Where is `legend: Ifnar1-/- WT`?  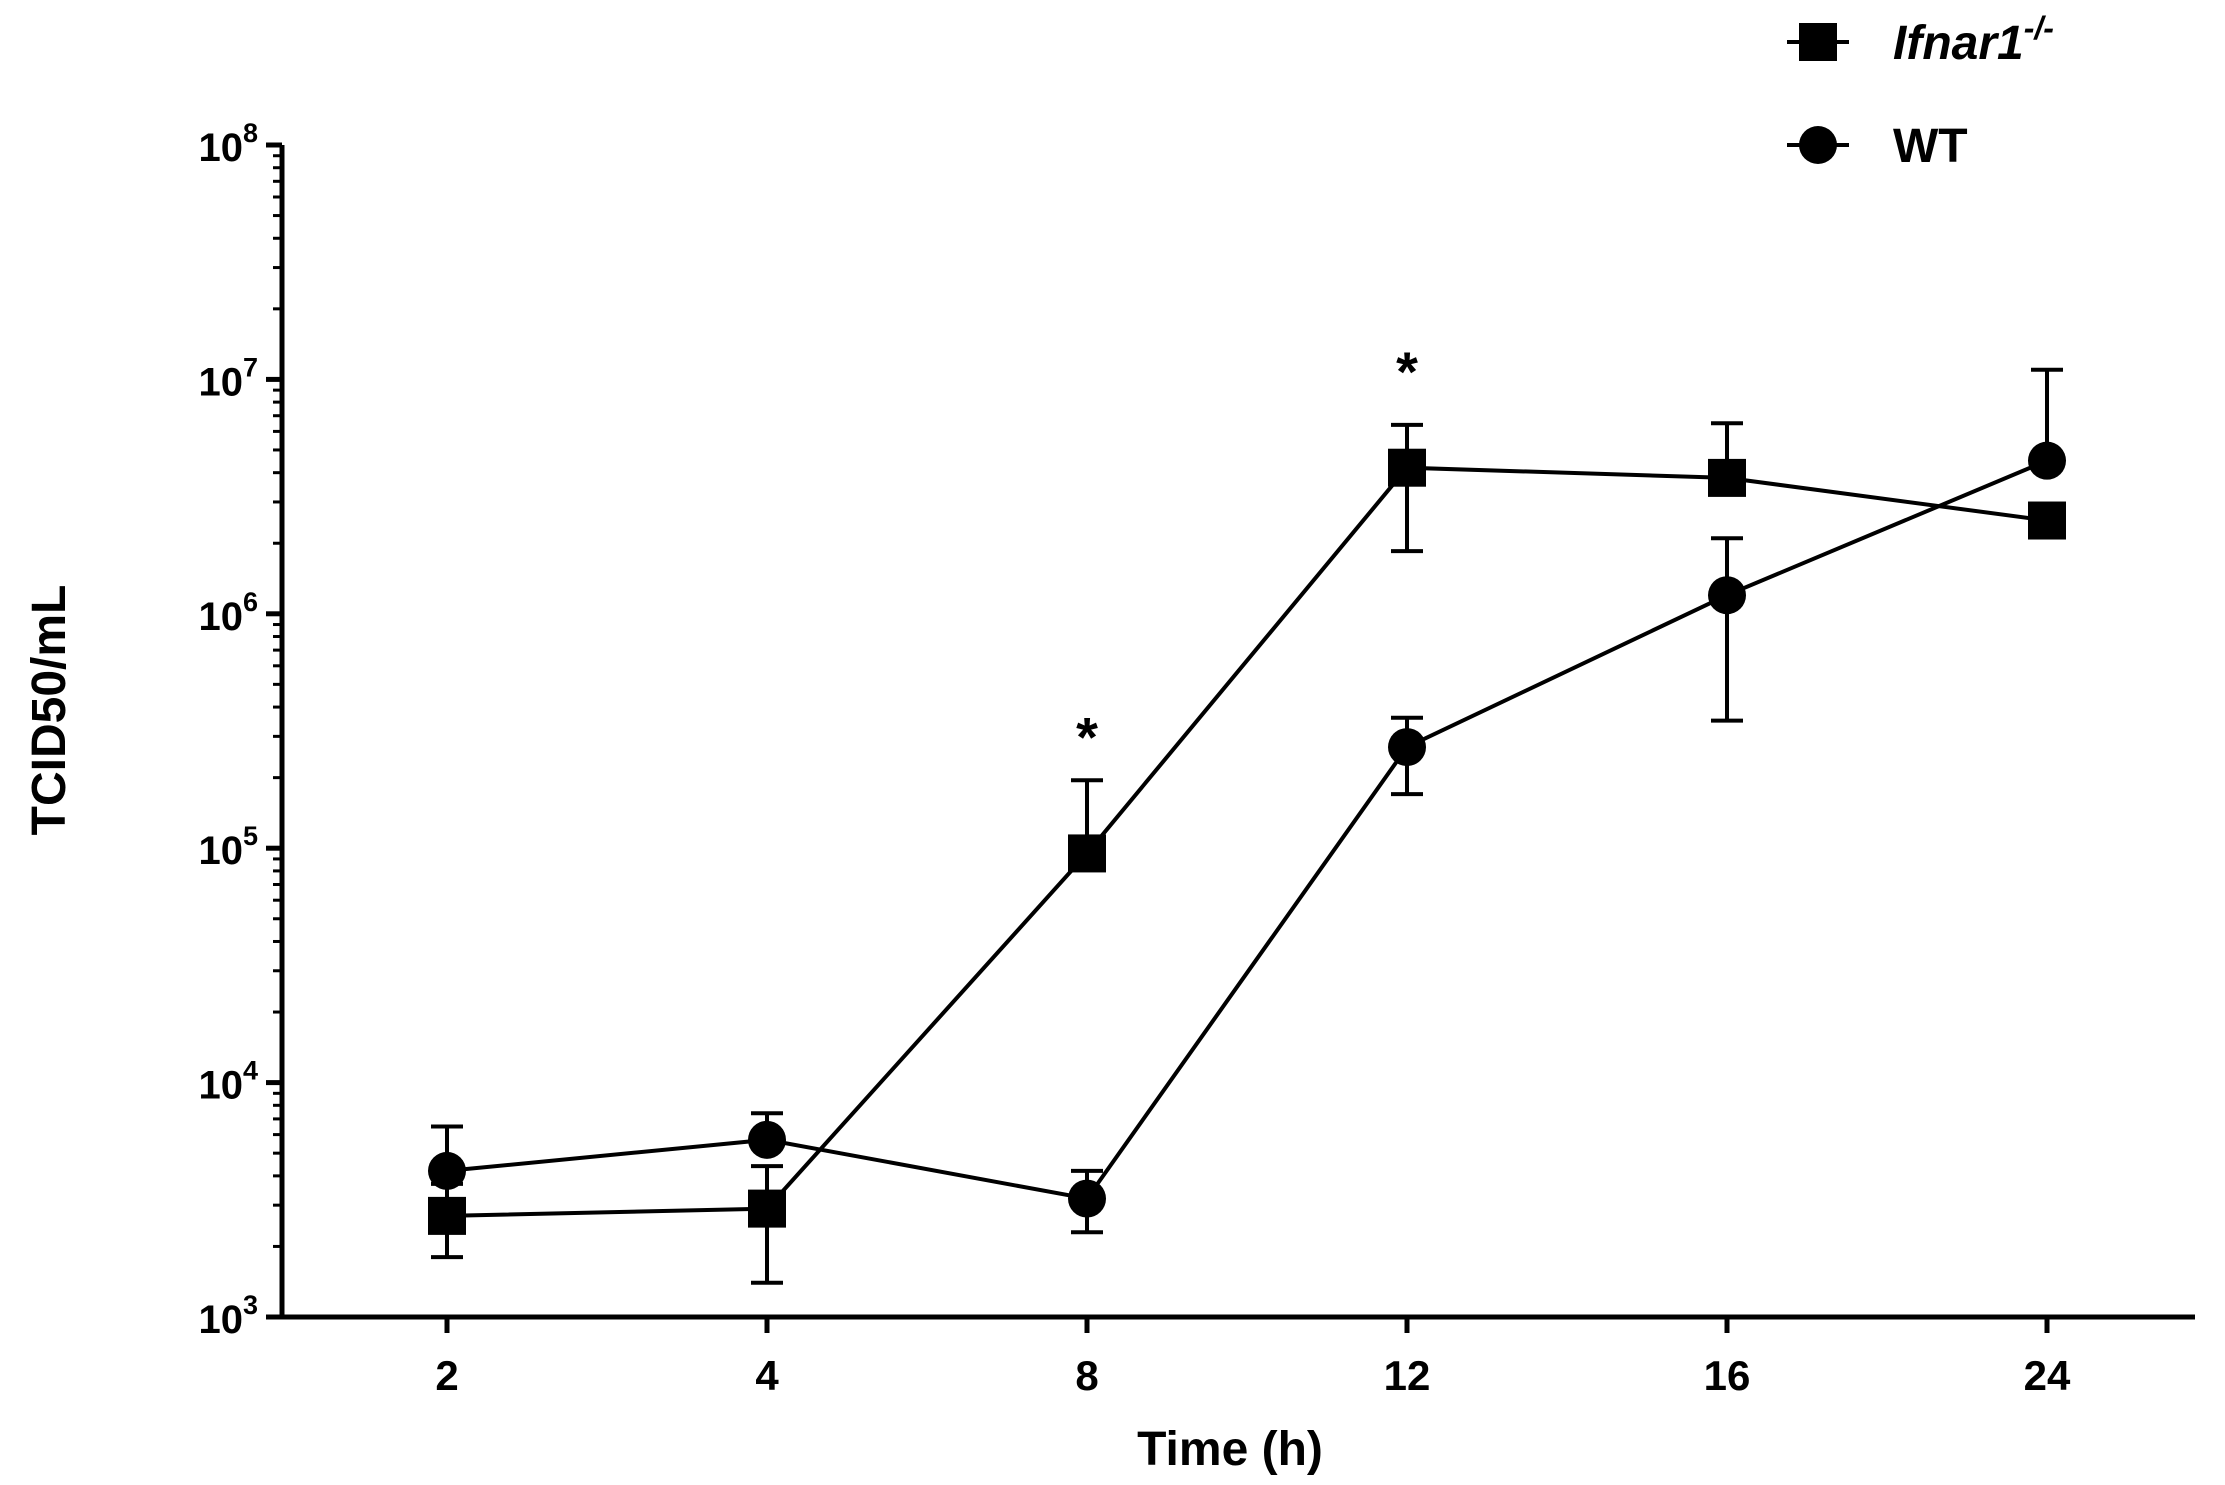 legend: Ifnar1-/- WT is located at coordinates (1920, 91).